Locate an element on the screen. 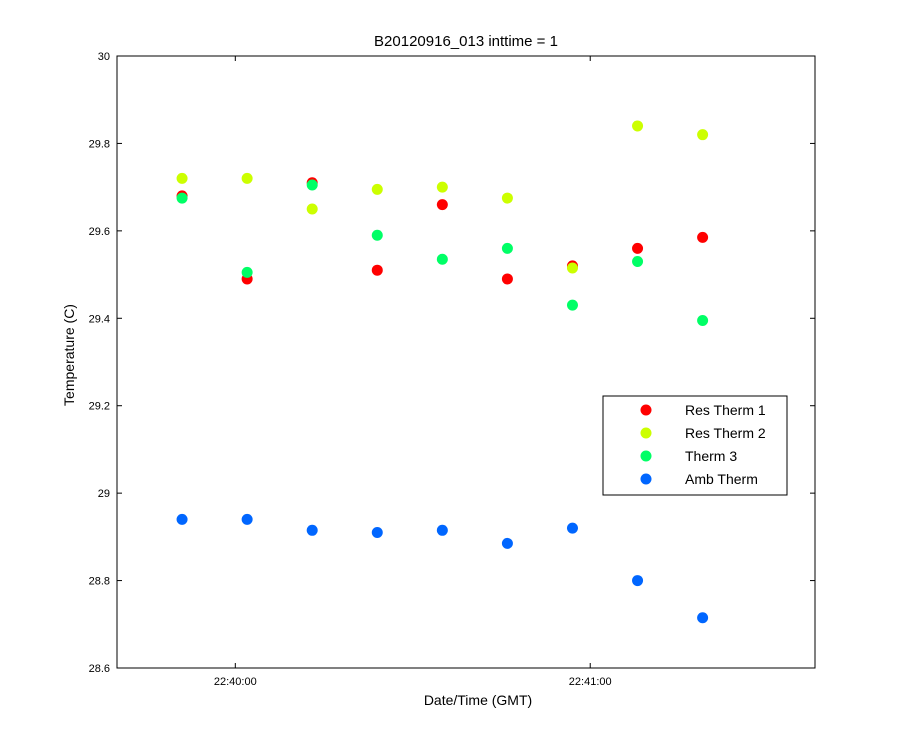 This screenshot has width=900, height=755. y-axis-label: Temperature (C) is located at coordinates (69, 355).